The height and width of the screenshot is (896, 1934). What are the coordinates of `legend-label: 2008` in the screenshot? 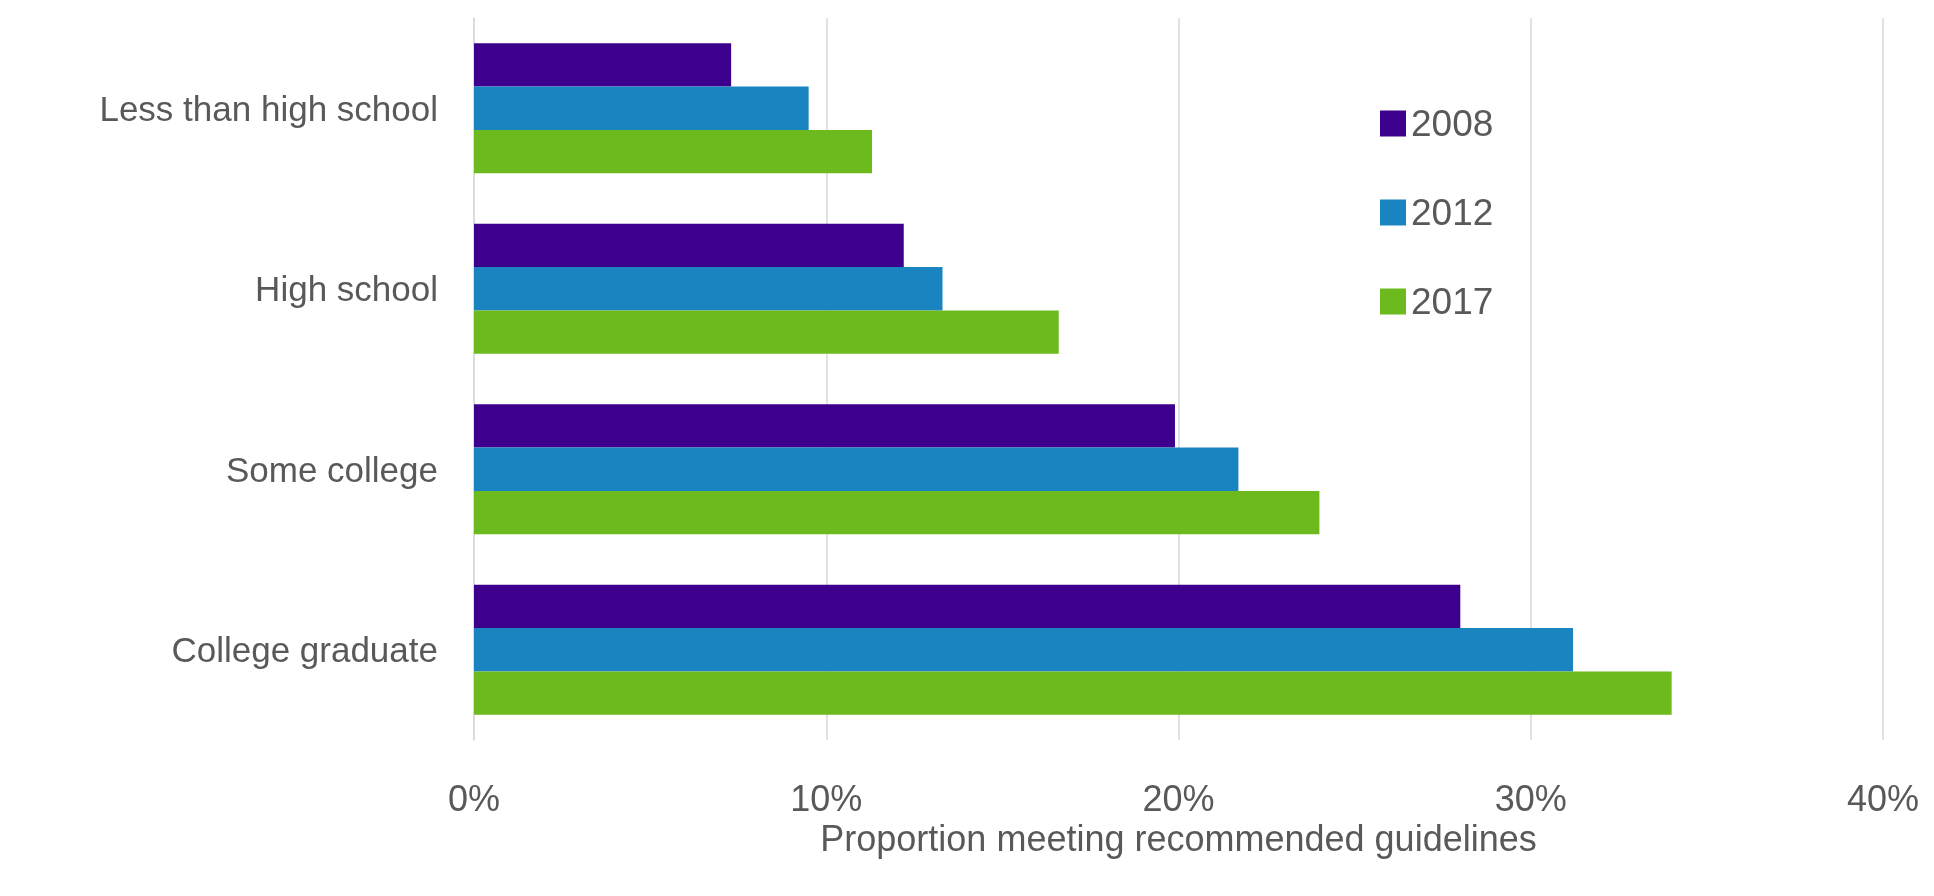 It's located at (1452, 123).